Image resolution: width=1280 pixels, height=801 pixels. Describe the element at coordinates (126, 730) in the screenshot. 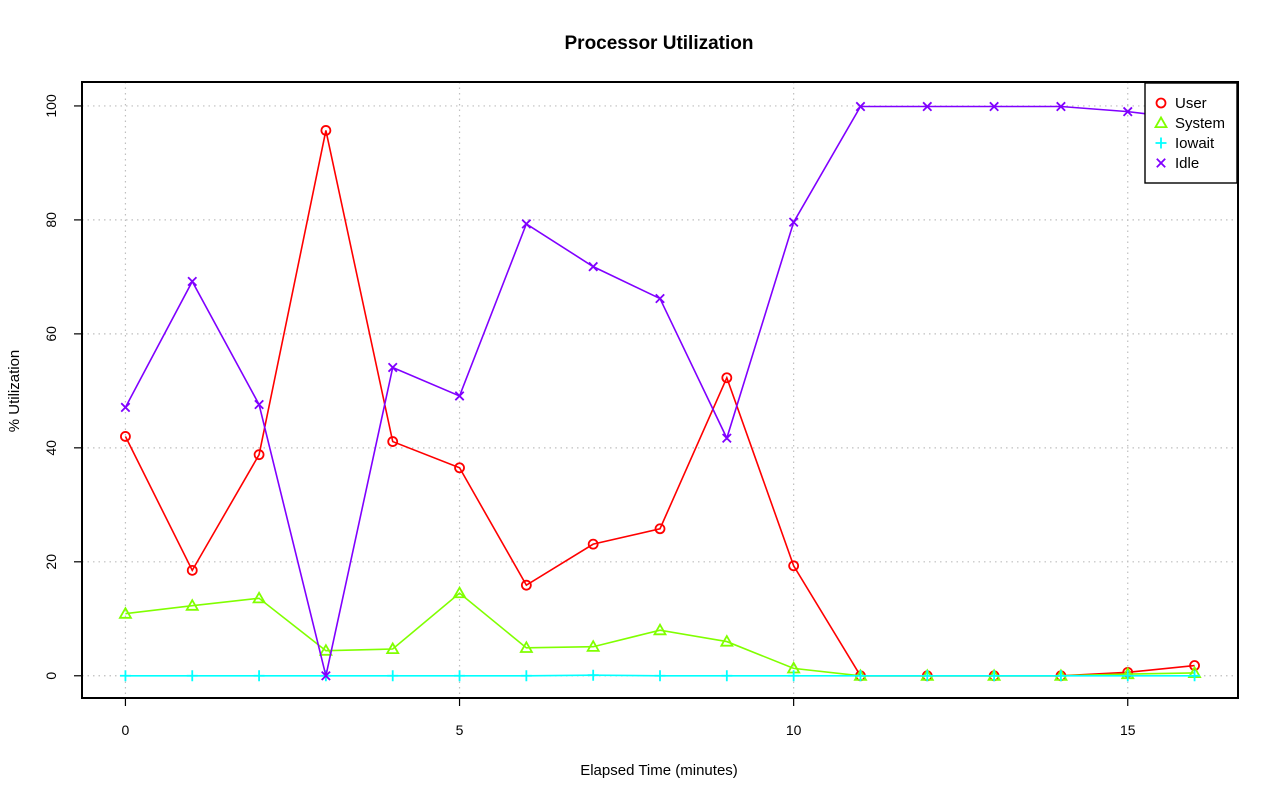

I see `x-tick-label: 0` at that location.